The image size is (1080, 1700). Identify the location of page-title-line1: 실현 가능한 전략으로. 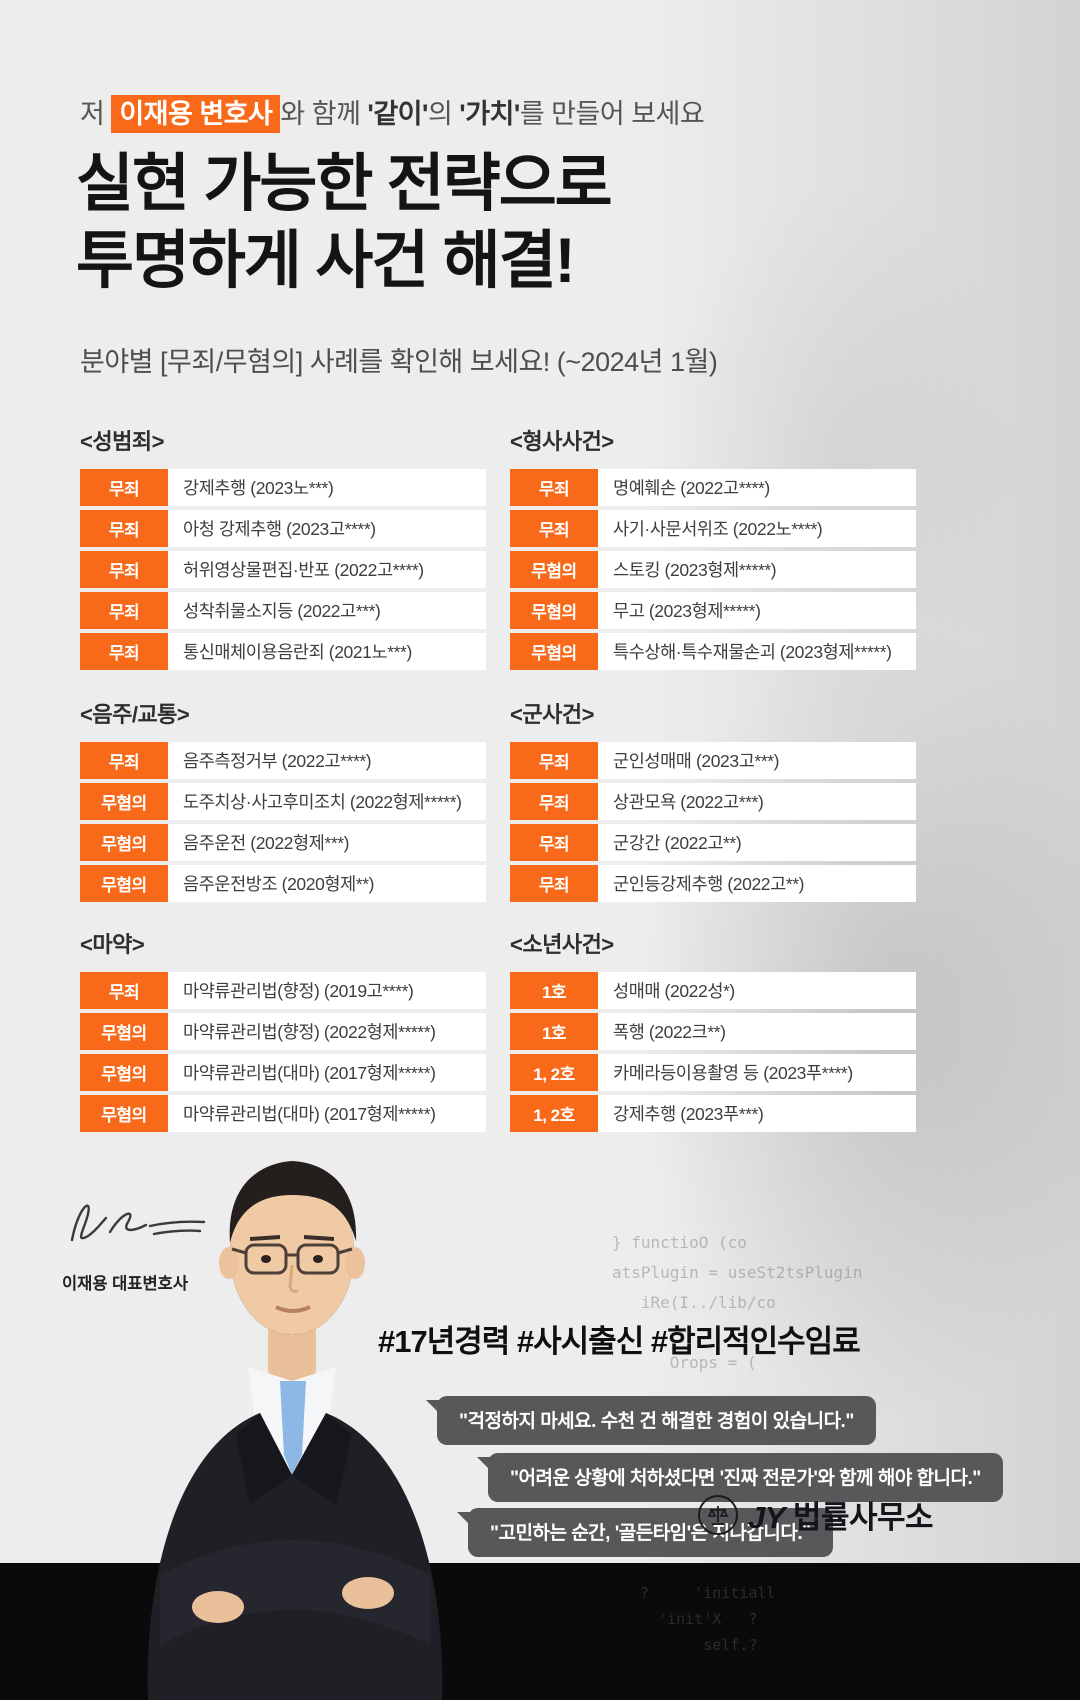
(344, 184).